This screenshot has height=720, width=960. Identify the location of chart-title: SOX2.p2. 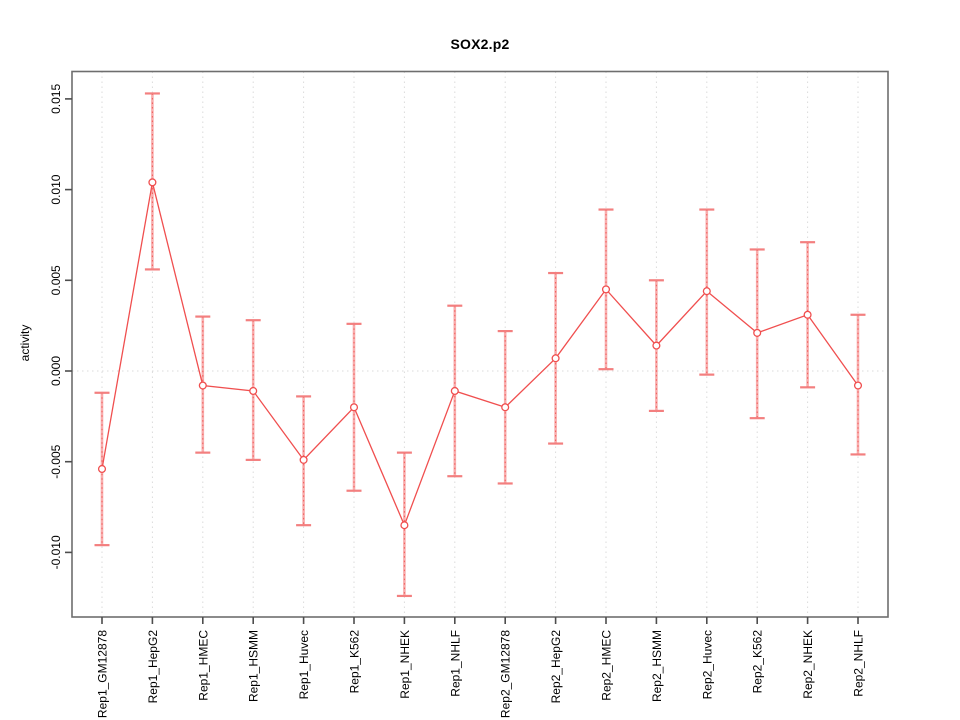
(480, 44).